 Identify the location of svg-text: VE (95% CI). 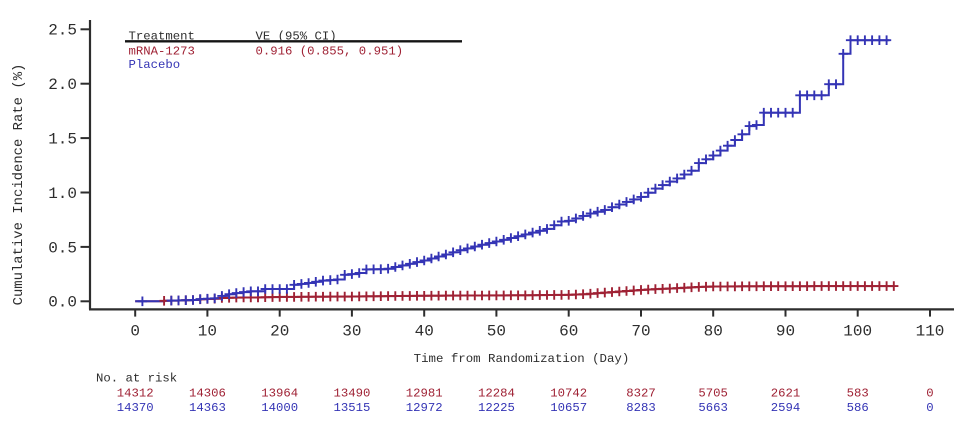
(296, 36).